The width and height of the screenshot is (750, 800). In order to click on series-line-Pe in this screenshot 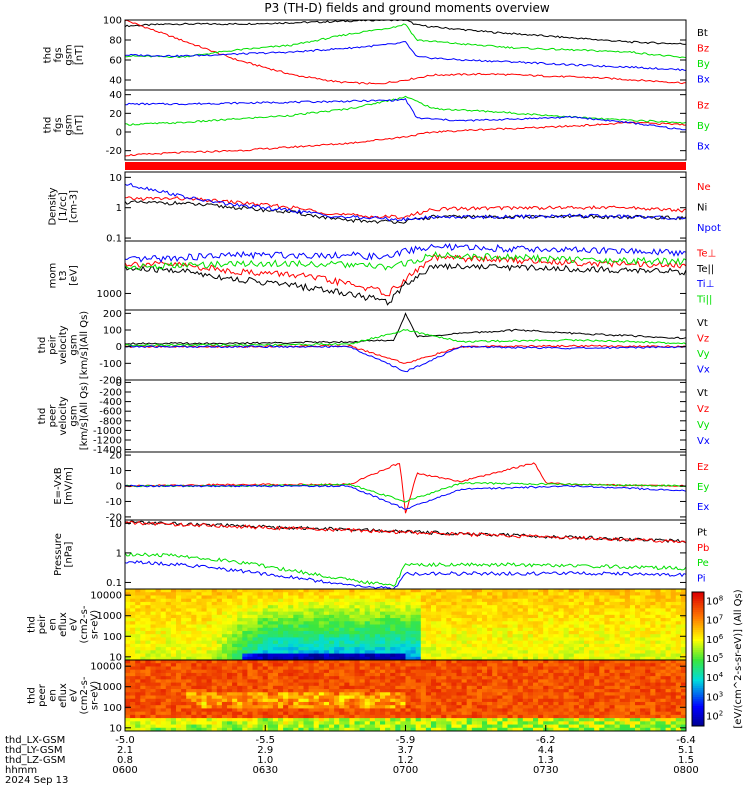, I will do `click(405, 569)`.